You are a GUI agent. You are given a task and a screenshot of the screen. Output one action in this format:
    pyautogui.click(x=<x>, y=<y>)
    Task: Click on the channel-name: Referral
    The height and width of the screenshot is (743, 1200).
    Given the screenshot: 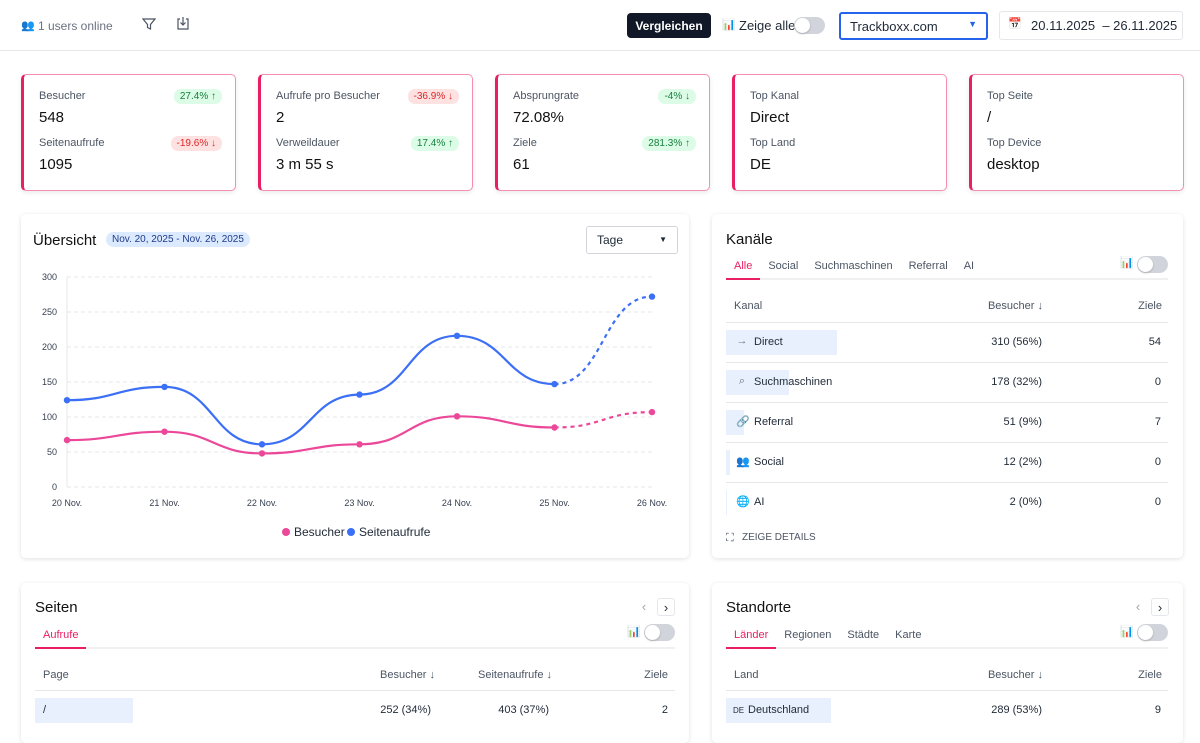 What is the action you would take?
    pyautogui.click(x=774, y=422)
    